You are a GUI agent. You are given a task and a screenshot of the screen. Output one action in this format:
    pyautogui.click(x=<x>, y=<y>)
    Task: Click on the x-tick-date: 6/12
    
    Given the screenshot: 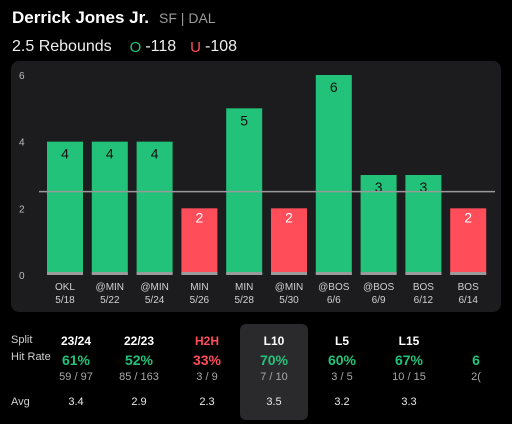 What is the action you would take?
    pyautogui.click(x=424, y=300)
    